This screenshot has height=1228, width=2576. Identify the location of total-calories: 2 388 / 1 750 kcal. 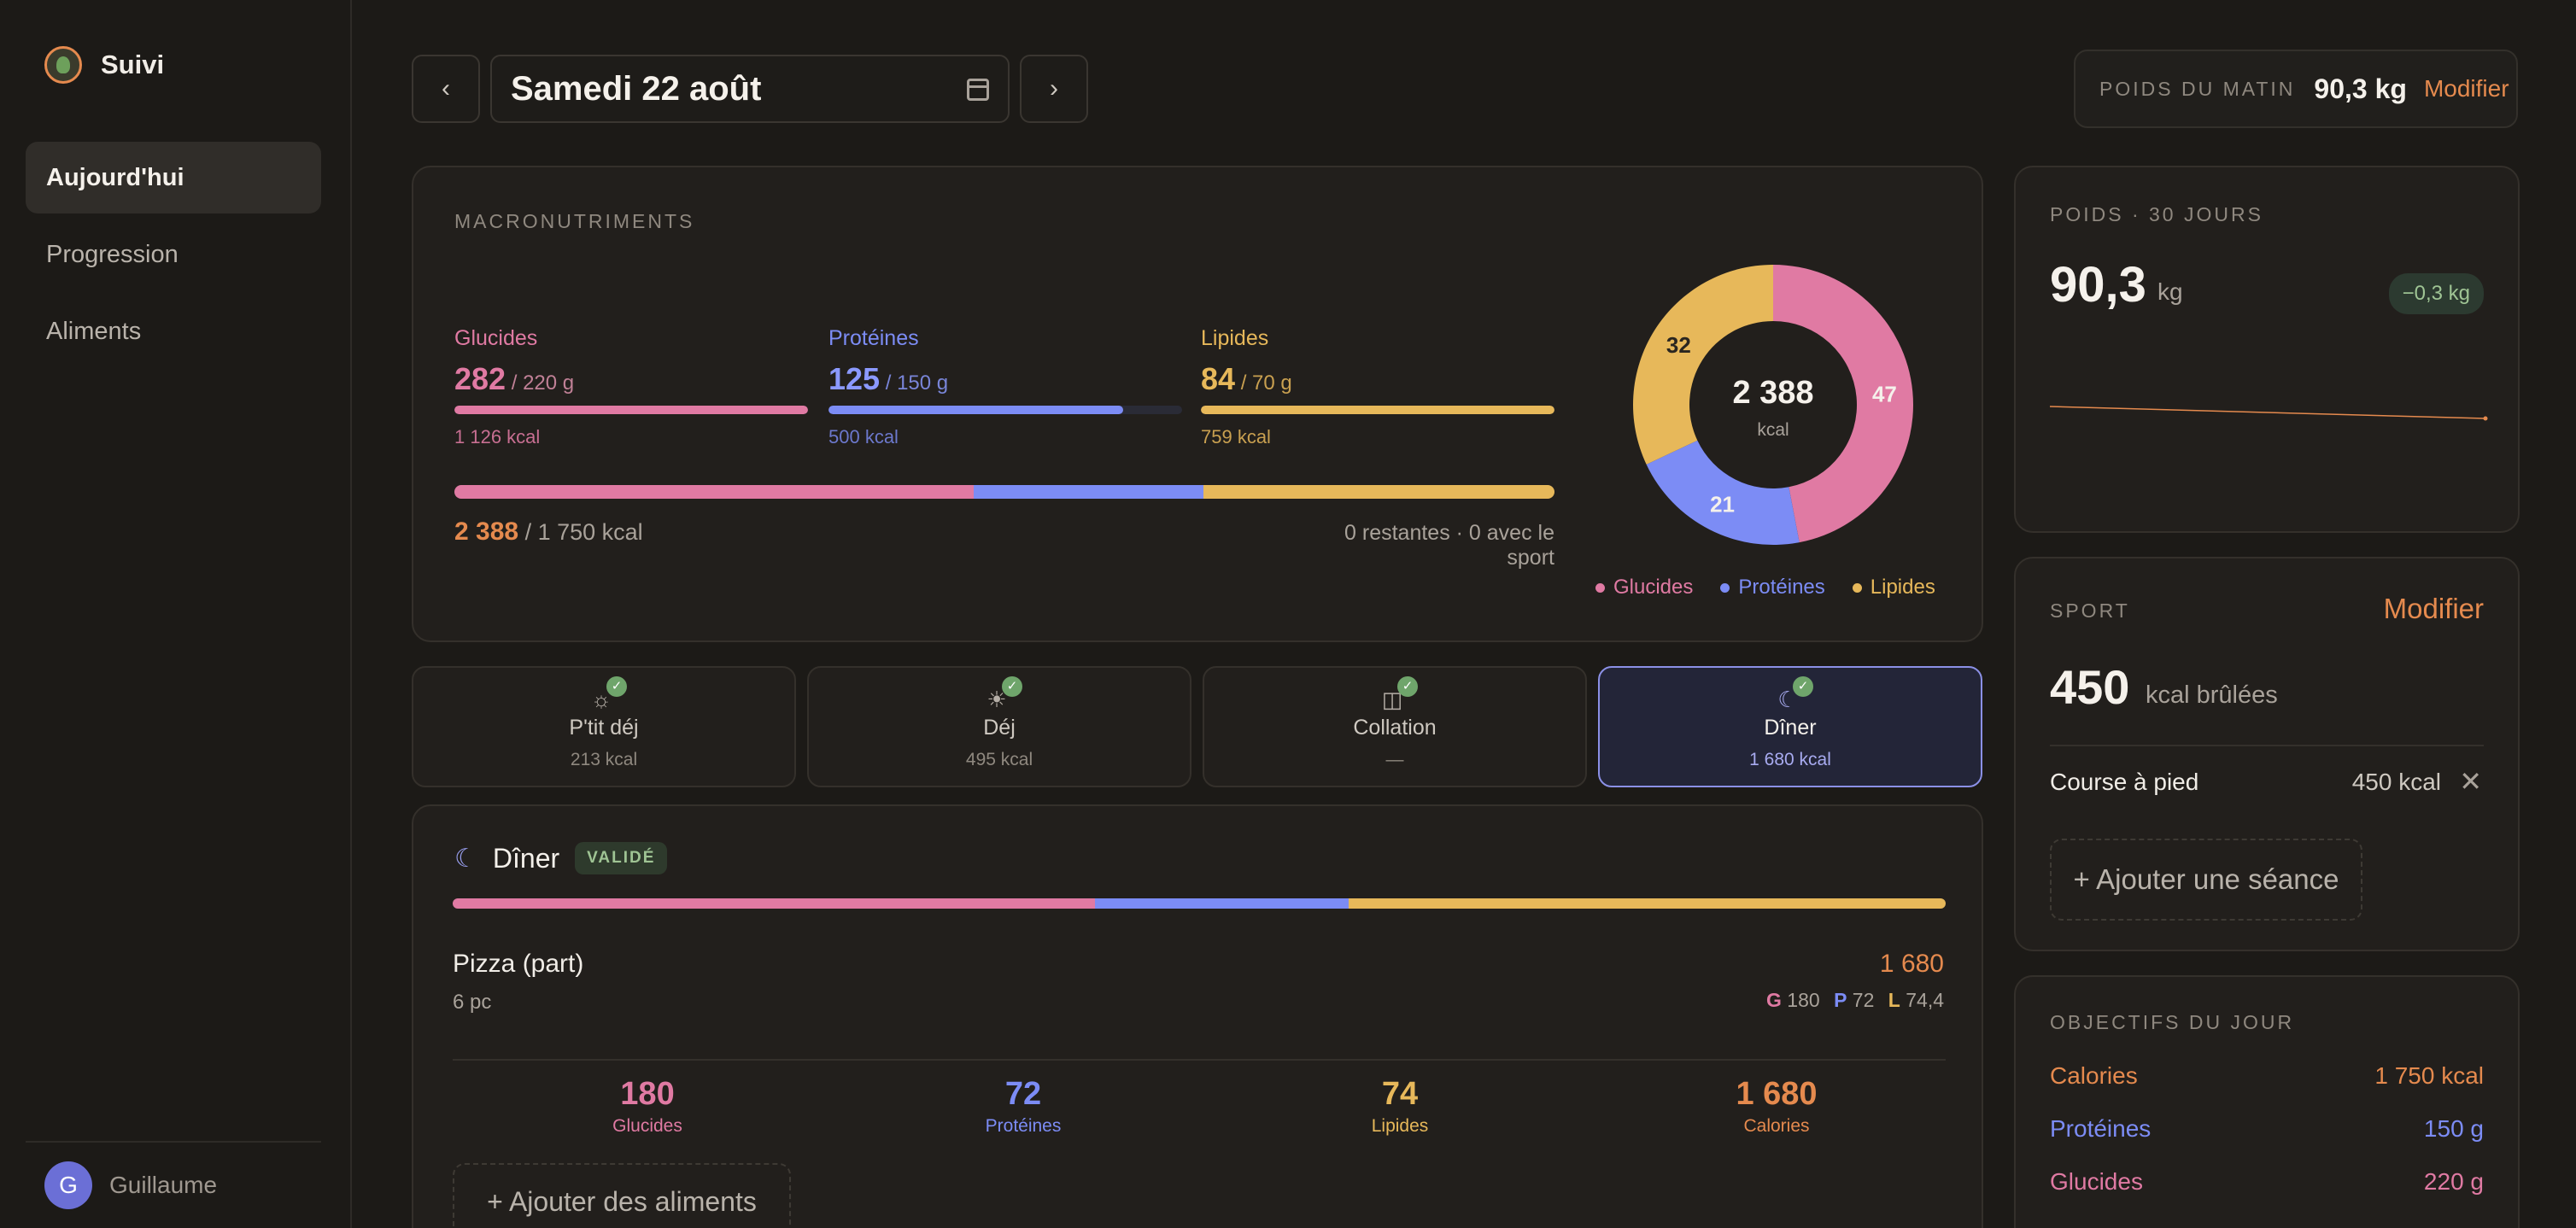
(548, 532).